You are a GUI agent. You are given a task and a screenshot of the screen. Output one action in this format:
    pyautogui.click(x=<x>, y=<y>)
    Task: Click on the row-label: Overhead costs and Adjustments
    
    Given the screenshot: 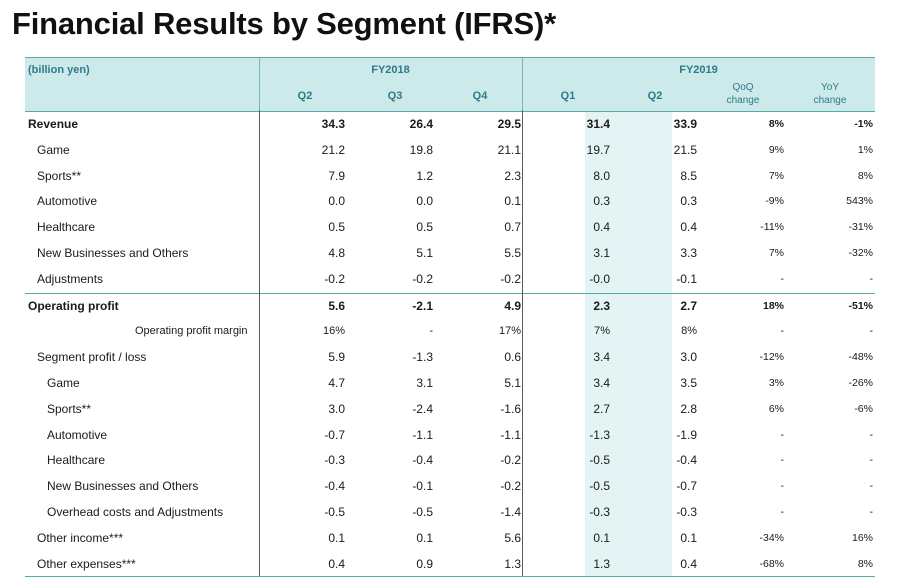 What is the action you would take?
    pyautogui.click(x=135, y=511)
    